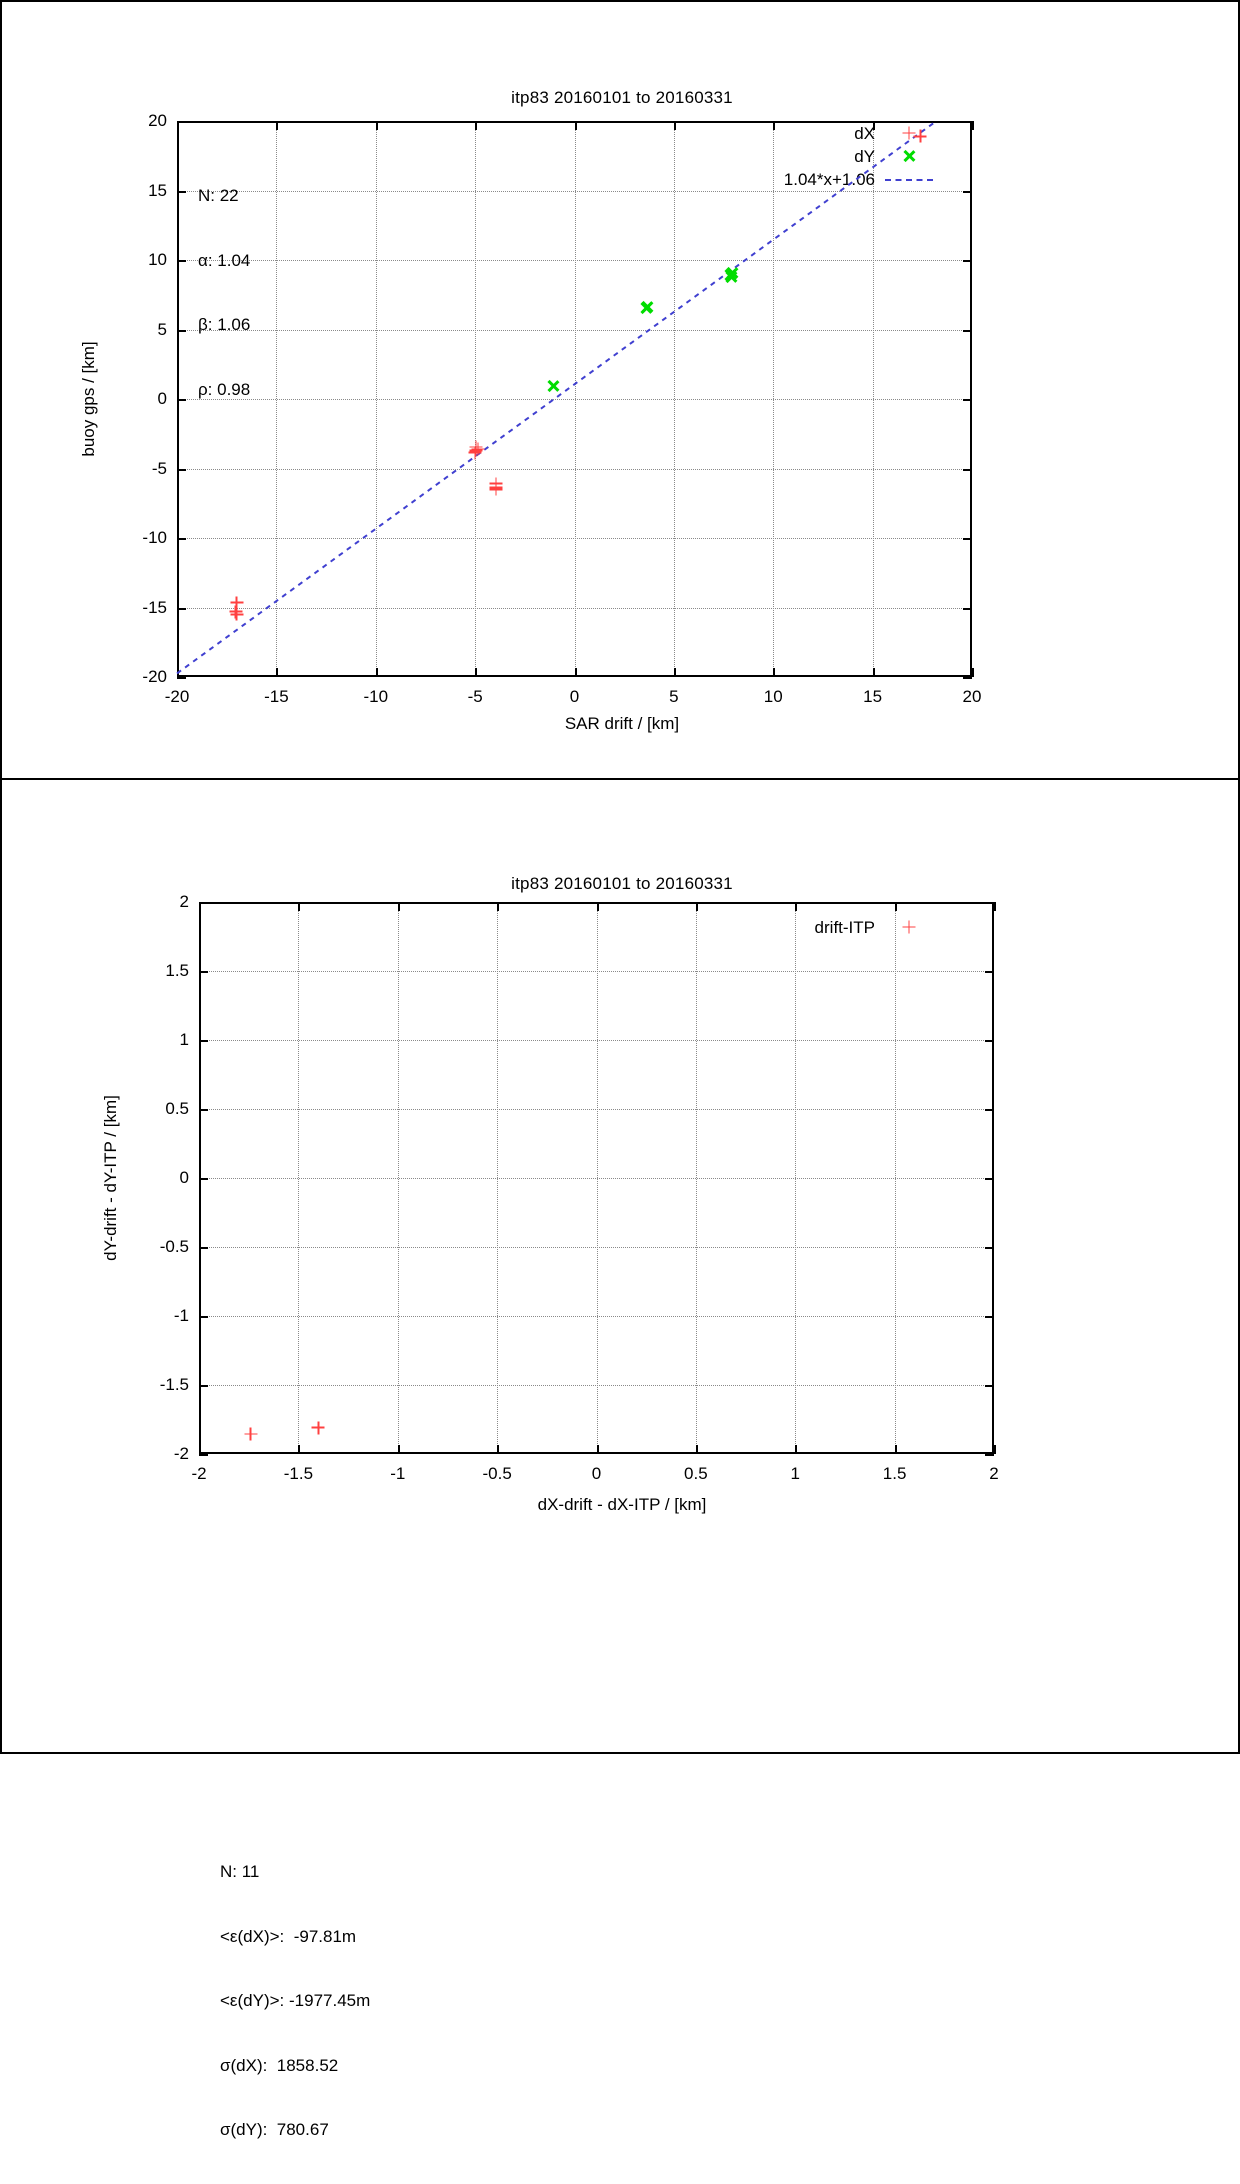 The image size is (1240, 2184). I want to click on legend-item-drift-itp: drift-ITP, so click(789, 927).